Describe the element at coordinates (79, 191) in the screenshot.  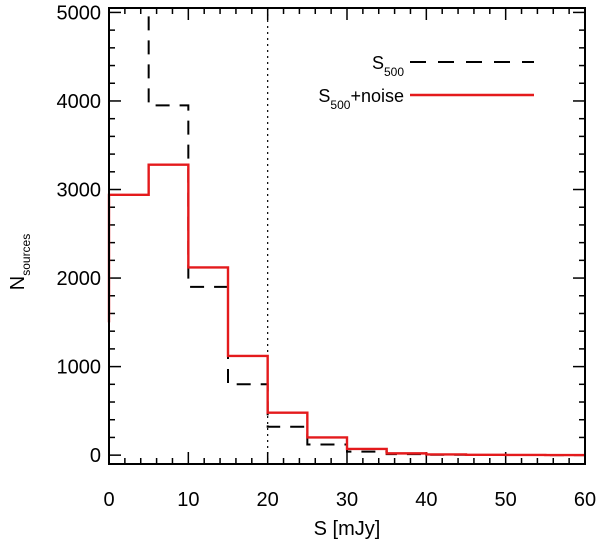
I see `y-tick-label: 3000` at that location.